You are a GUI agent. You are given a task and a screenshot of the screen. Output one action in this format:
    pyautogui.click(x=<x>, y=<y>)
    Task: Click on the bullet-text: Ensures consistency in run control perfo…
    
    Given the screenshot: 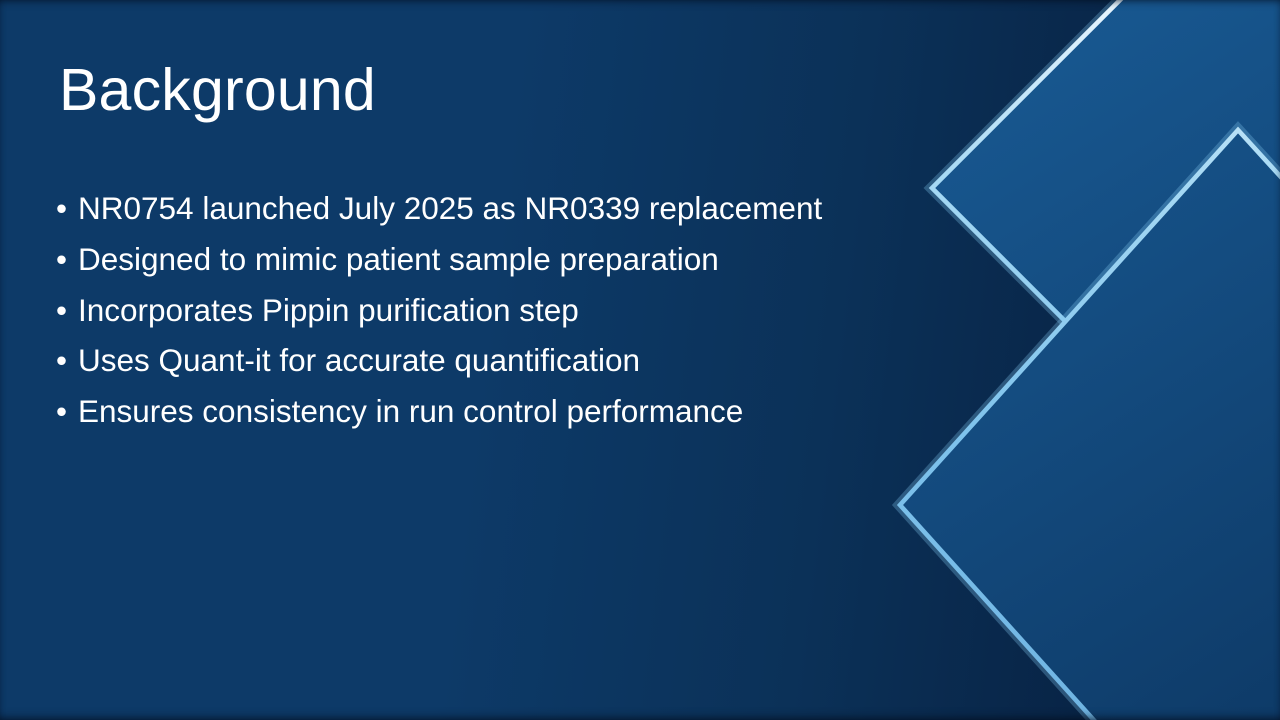 What is the action you would take?
    pyautogui.click(x=411, y=411)
    